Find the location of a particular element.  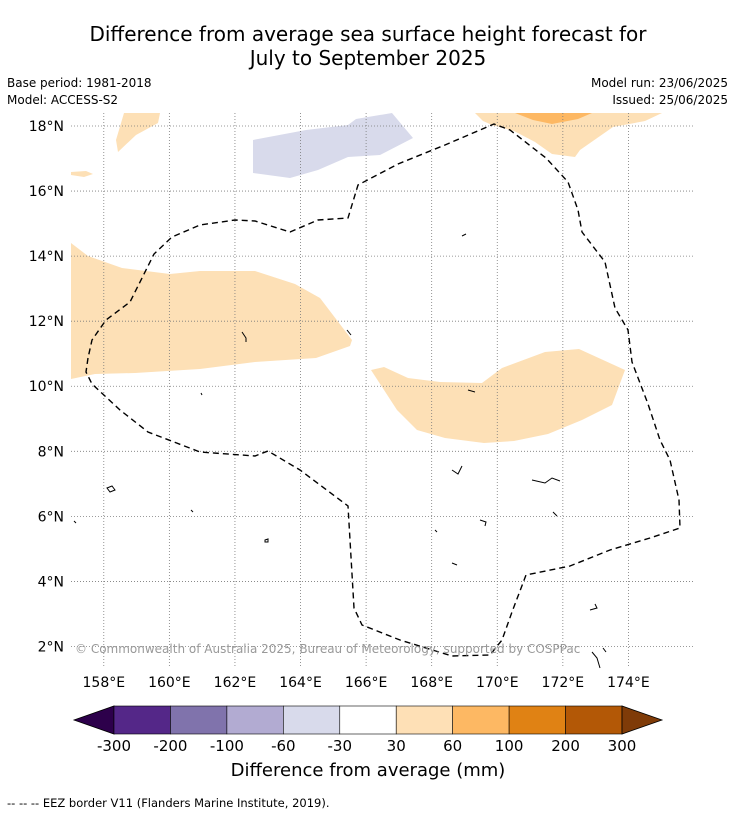

y-tick-label: 12°N is located at coordinates (46, 322).